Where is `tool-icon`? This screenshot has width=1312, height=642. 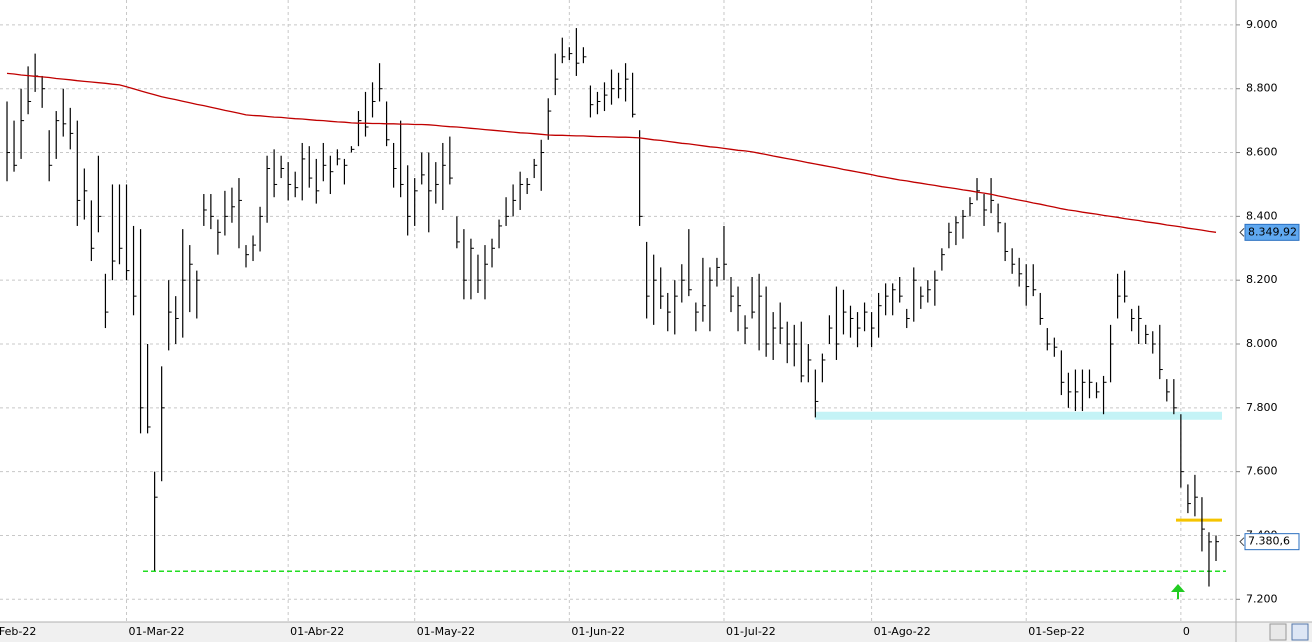
tool-icon is located at coordinates (1278, 632).